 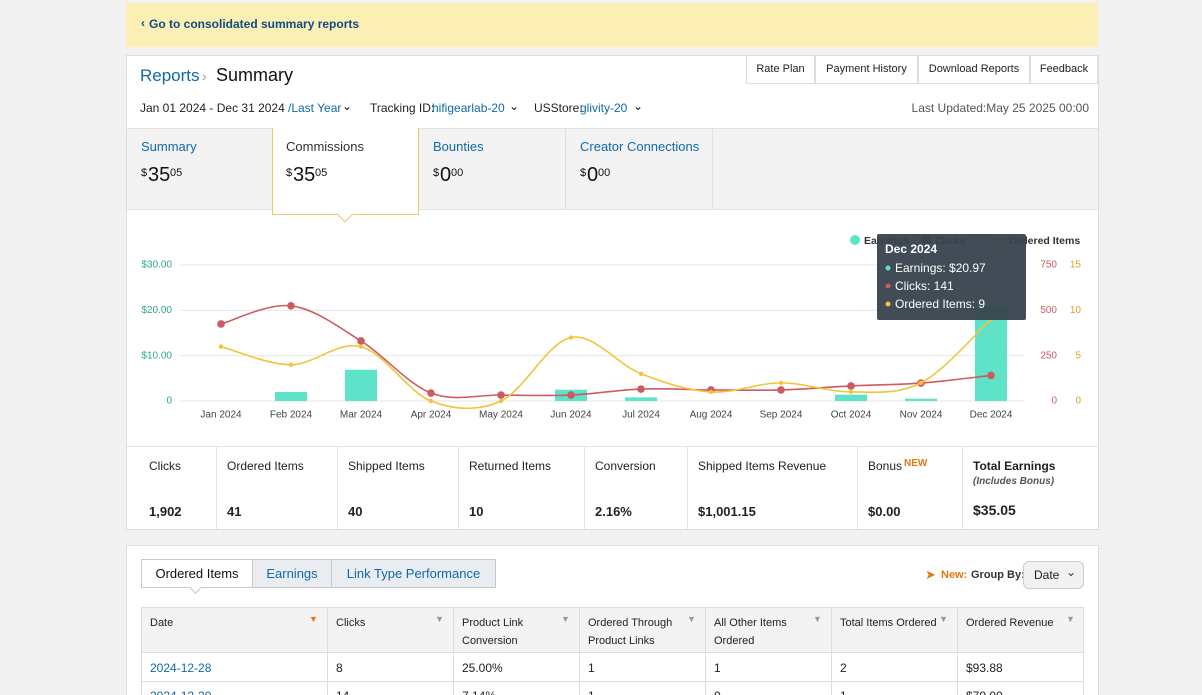 I want to click on table-cell: 2024-12-28, so click(x=181, y=668).